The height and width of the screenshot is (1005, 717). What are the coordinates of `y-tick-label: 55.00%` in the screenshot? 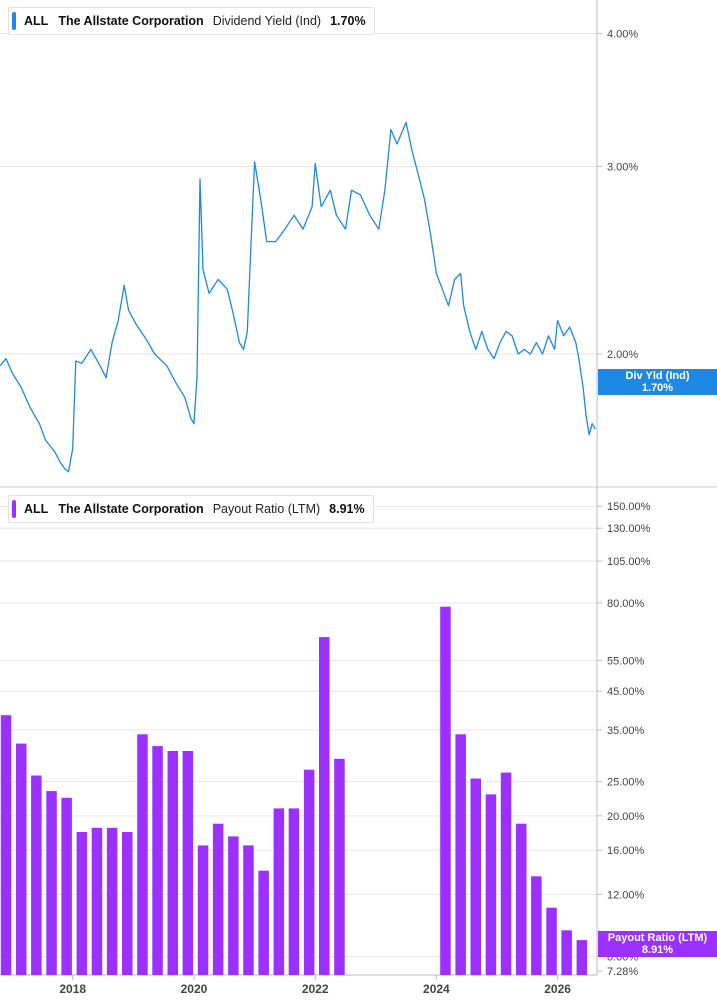 It's located at (626, 661).